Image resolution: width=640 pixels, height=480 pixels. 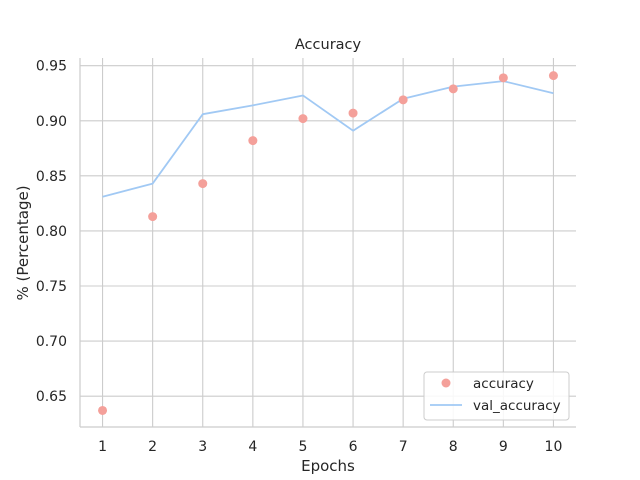 I want to click on y-tick-label: 0.65, so click(x=51, y=397).